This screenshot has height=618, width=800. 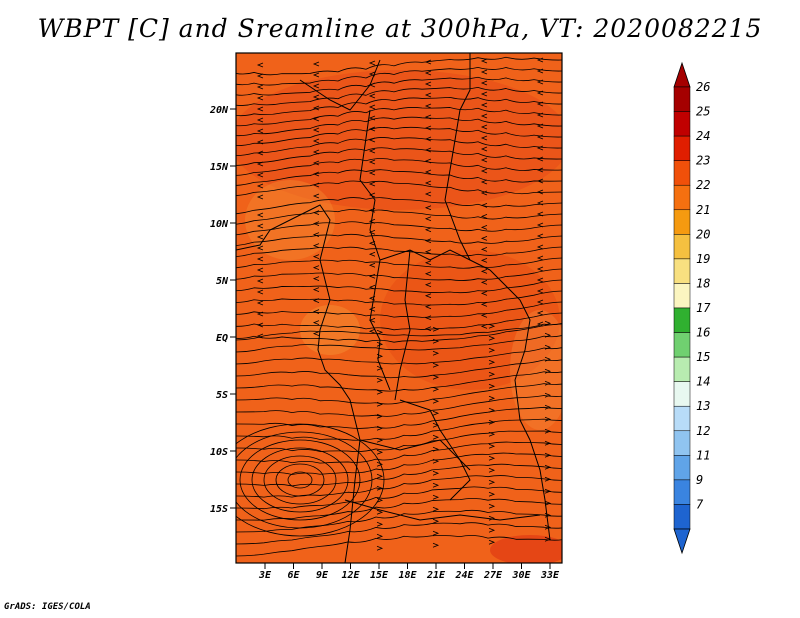 What do you see at coordinates (219, 224) in the screenshot?
I see `lat-tick-label: 10N` at bounding box center [219, 224].